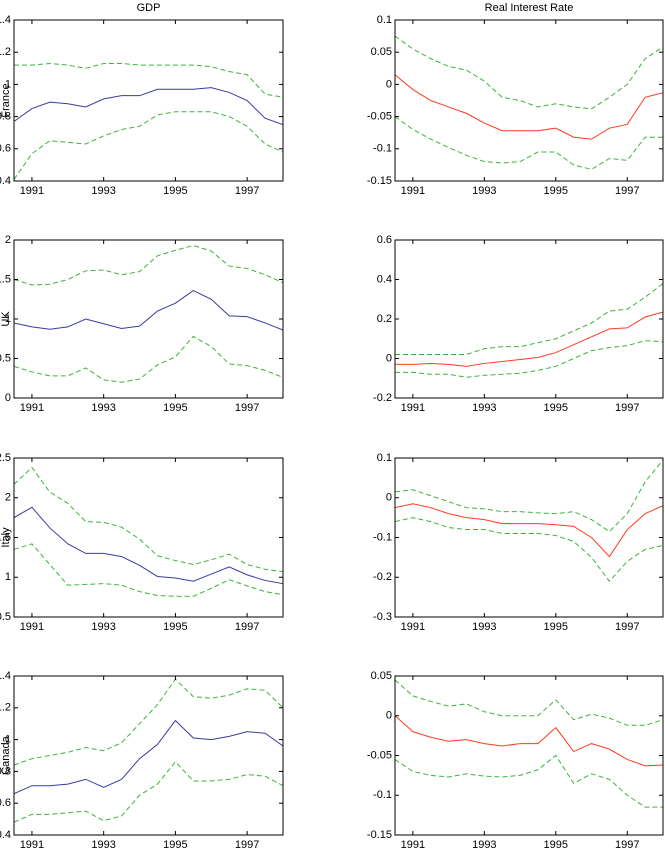 Image resolution: width=665 pixels, height=854 pixels. Describe the element at coordinates (5, 149) in the screenshot. I see `y-tick-label: 0.6` at that location.